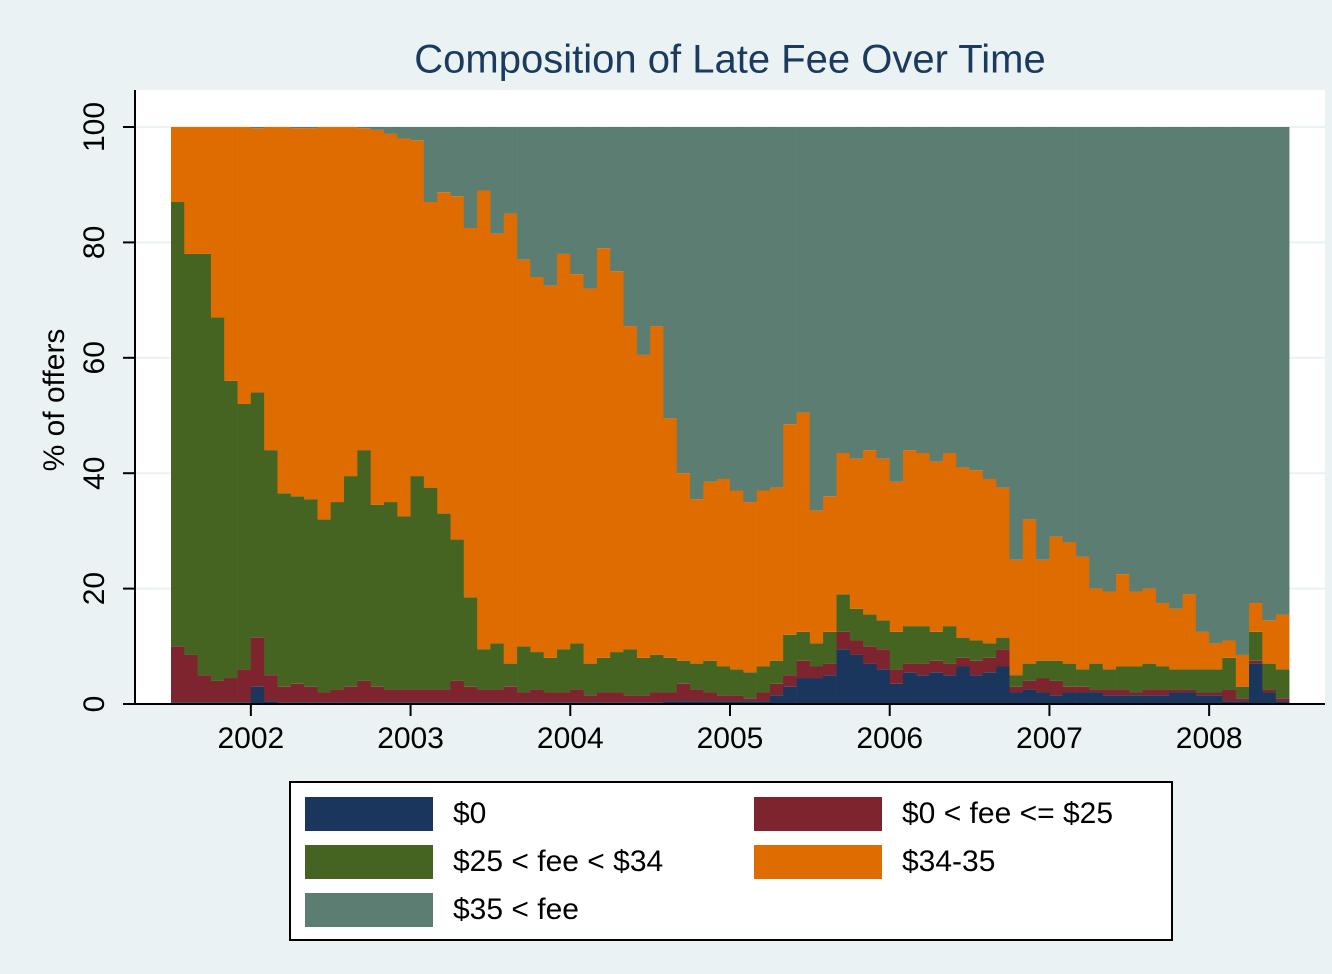  Describe the element at coordinates (410, 738) in the screenshot. I see `x-tick-label: 2003` at that location.